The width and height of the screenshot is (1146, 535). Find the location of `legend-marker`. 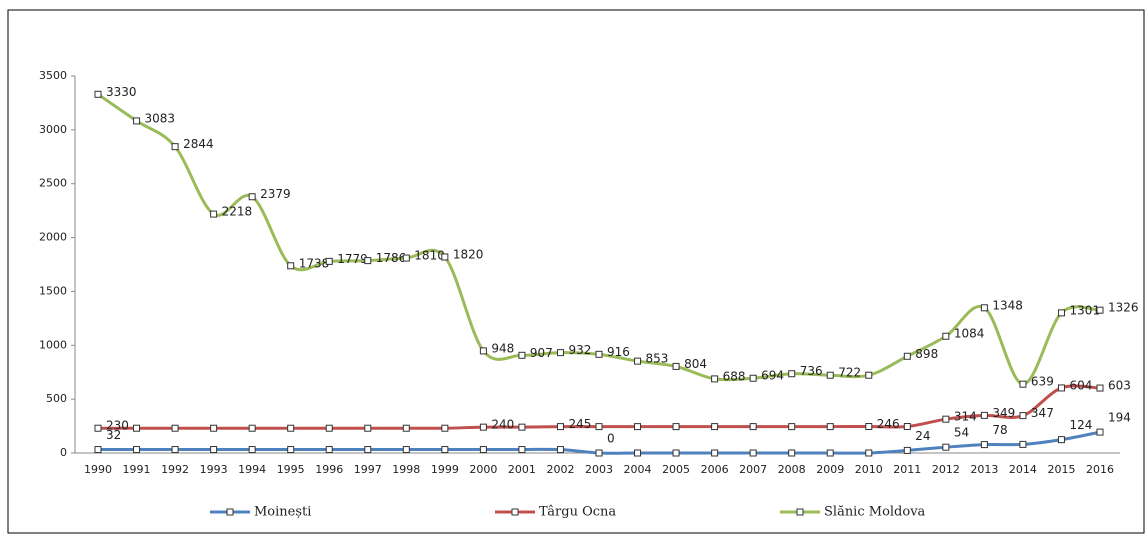

legend-marker is located at coordinates (800, 512).